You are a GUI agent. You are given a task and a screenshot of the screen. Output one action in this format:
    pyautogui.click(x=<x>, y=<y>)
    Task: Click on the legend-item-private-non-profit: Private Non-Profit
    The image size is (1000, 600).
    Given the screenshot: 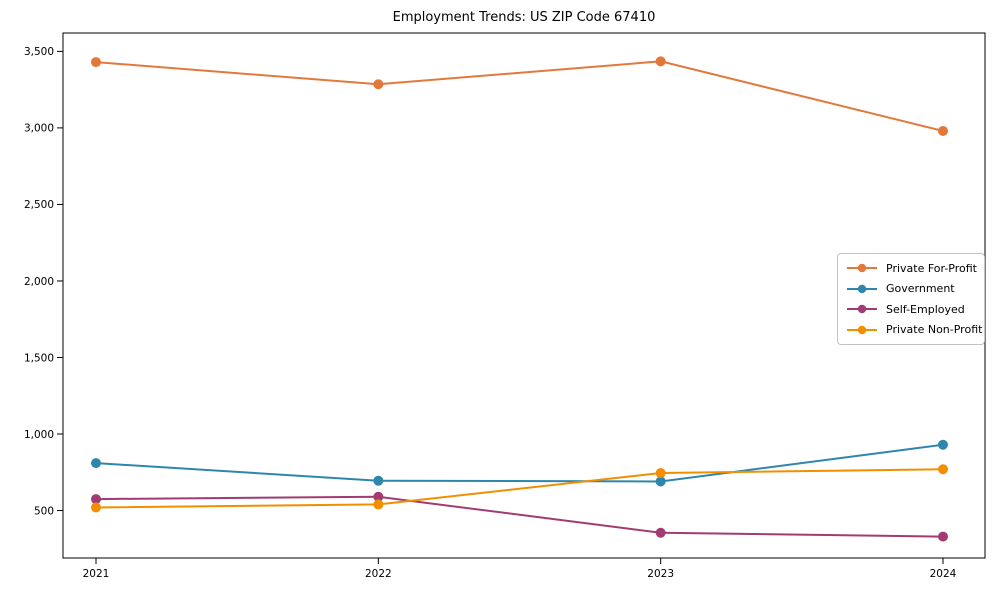 What is the action you would take?
    pyautogui.click(x=913, y=330)
    